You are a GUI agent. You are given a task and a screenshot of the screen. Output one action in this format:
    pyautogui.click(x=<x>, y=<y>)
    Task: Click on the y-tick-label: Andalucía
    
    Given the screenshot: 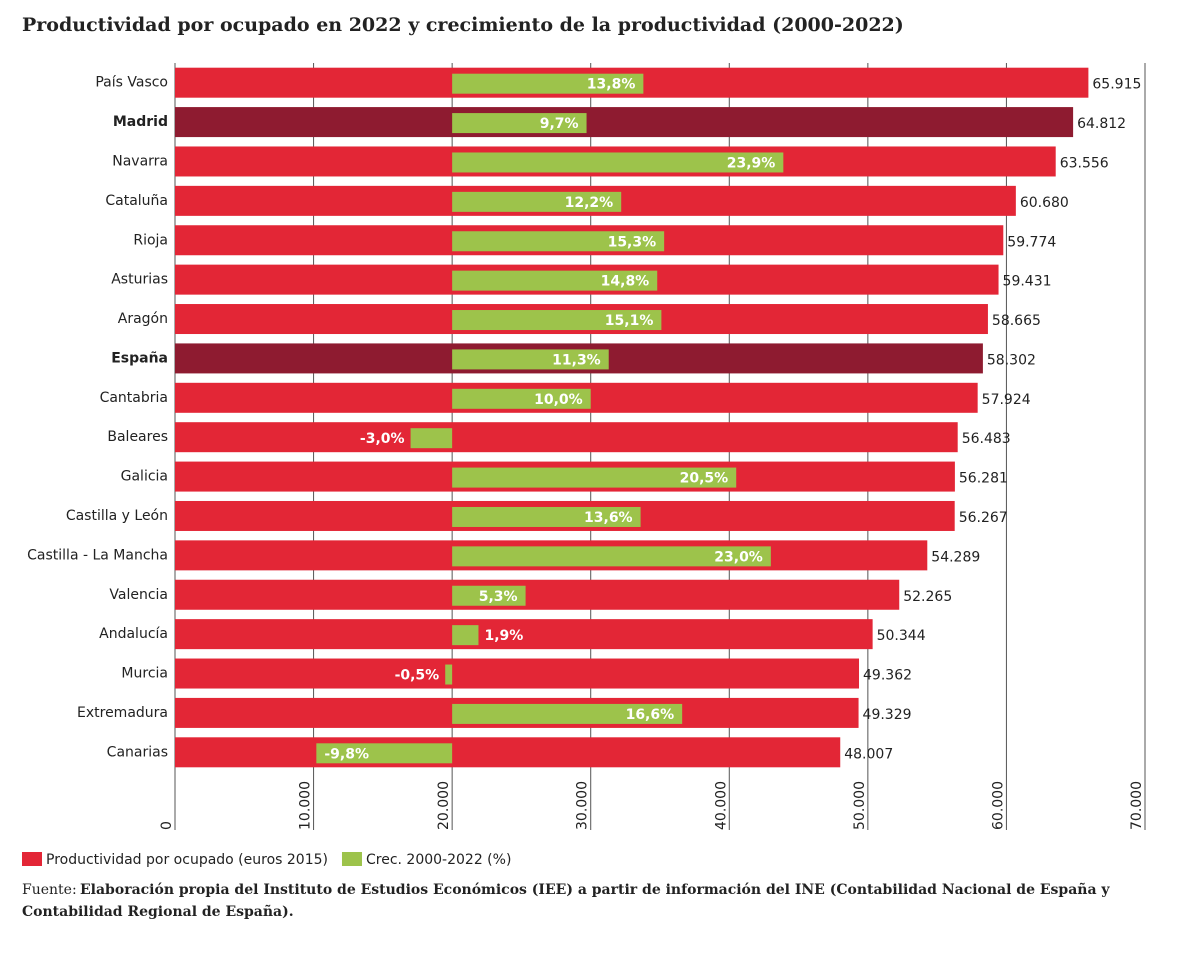 What is the action you would take?
    pyautogui.click(x=133, y=634)
    